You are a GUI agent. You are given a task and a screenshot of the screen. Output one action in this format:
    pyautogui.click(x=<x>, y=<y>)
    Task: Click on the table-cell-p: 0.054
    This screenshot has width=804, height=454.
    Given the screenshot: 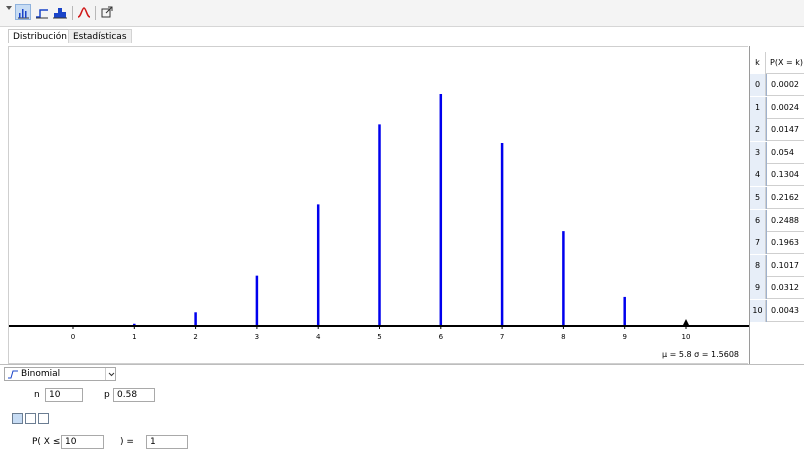 What is the action you would take?
    pyautogui.click(x=785, y=152)
    